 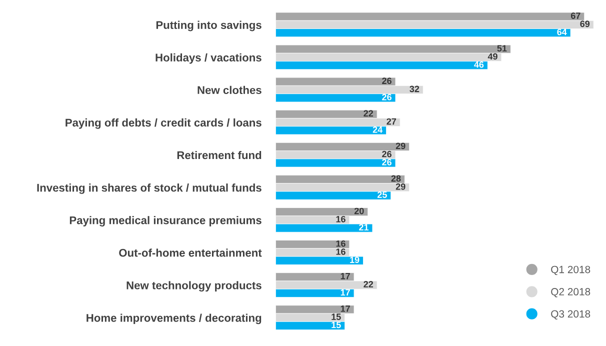 I want to click on data-label: 69, so click(x=585, y=24).